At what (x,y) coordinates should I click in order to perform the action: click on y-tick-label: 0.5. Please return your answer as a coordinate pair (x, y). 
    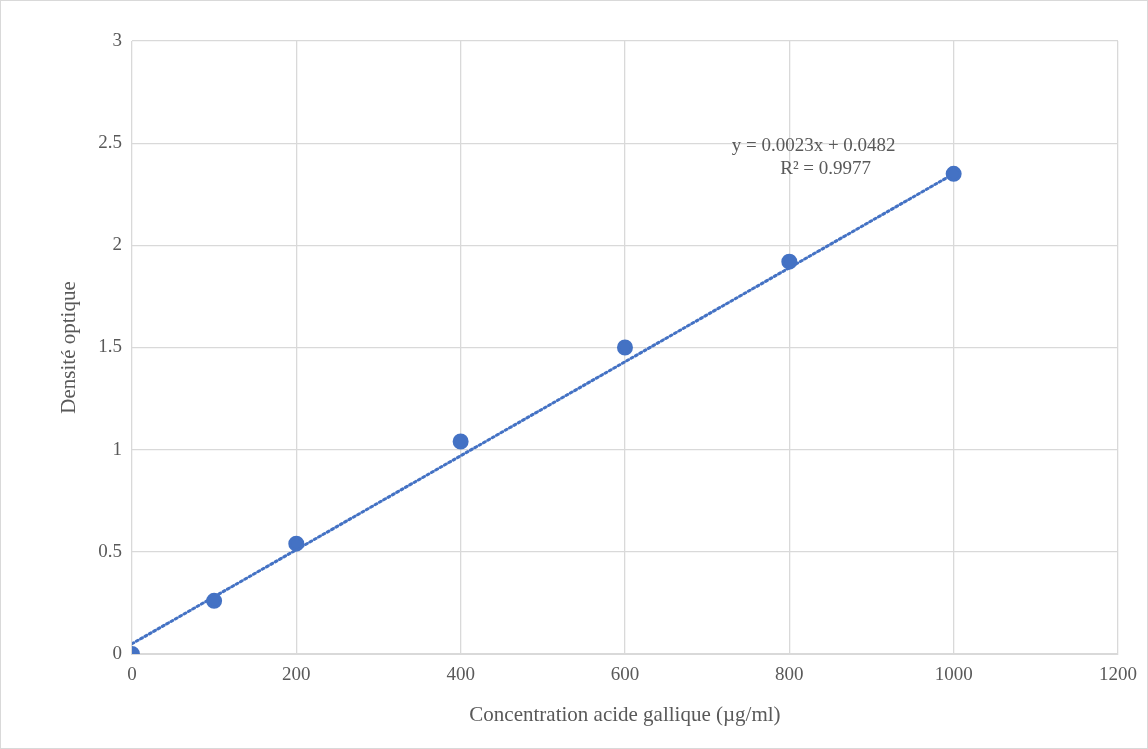
    Looking at the image, I should click on (110, 550).